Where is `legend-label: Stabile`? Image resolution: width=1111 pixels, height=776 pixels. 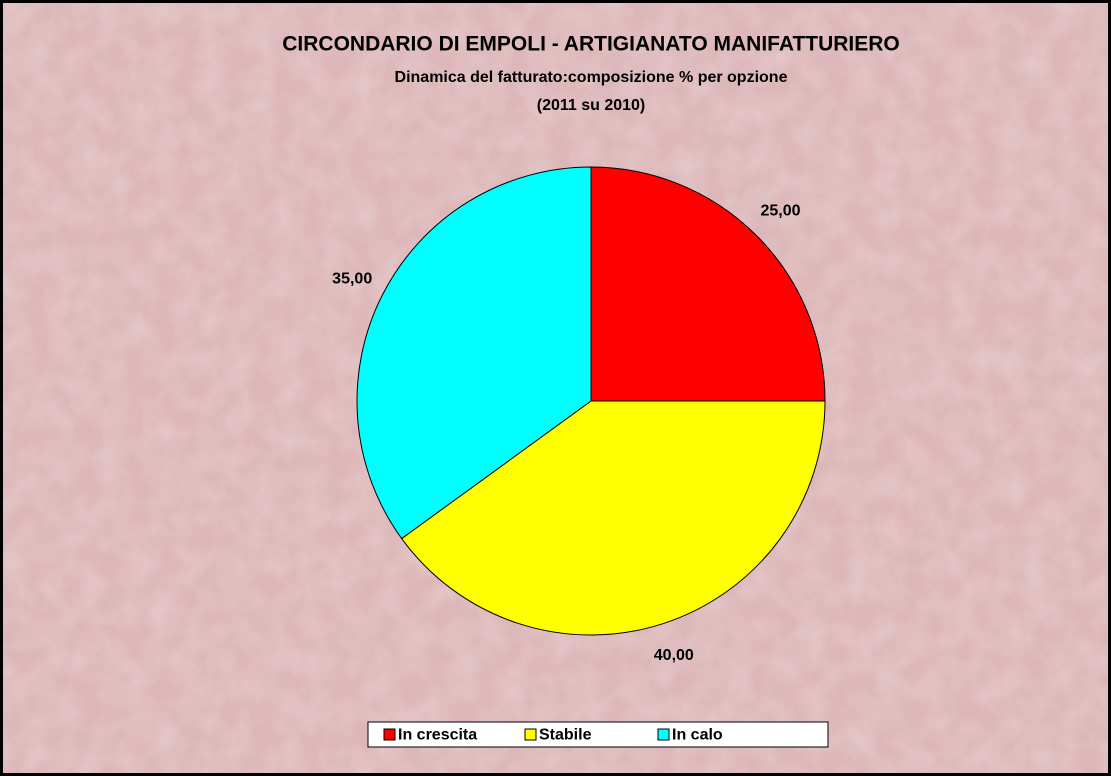
legend-label: Stabile is located at coordinates (565, 735).